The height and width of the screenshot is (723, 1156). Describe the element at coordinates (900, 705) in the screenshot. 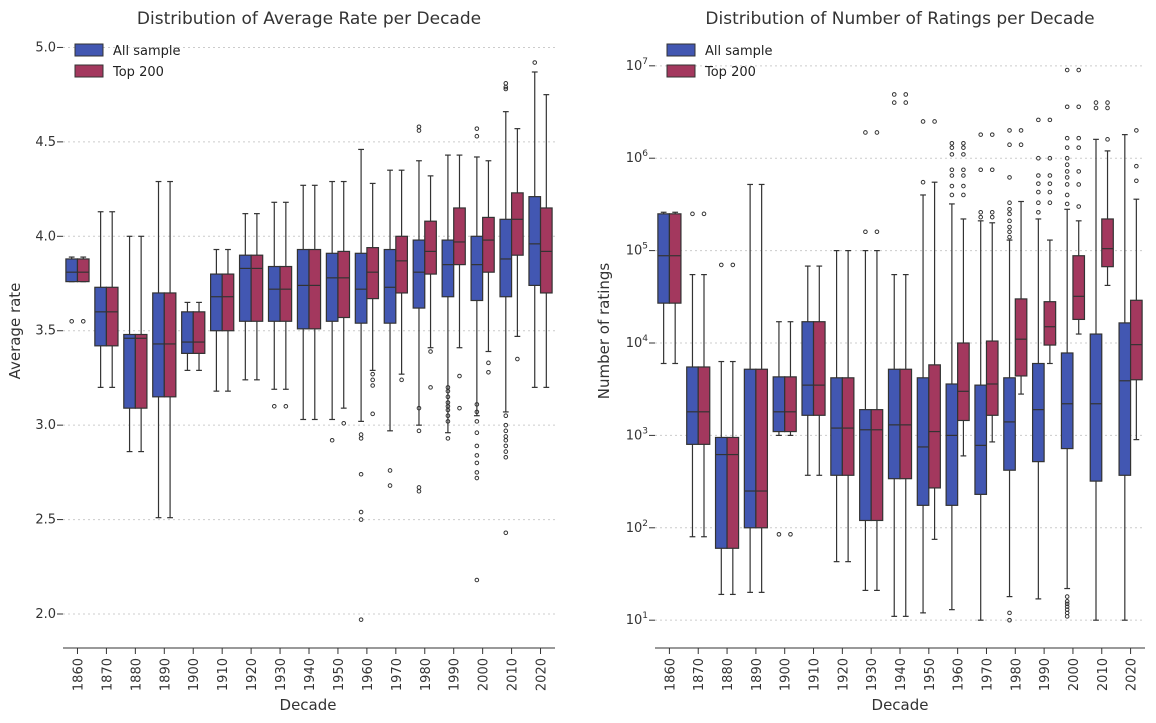

I see `x-axis-label: Decade` at that location.